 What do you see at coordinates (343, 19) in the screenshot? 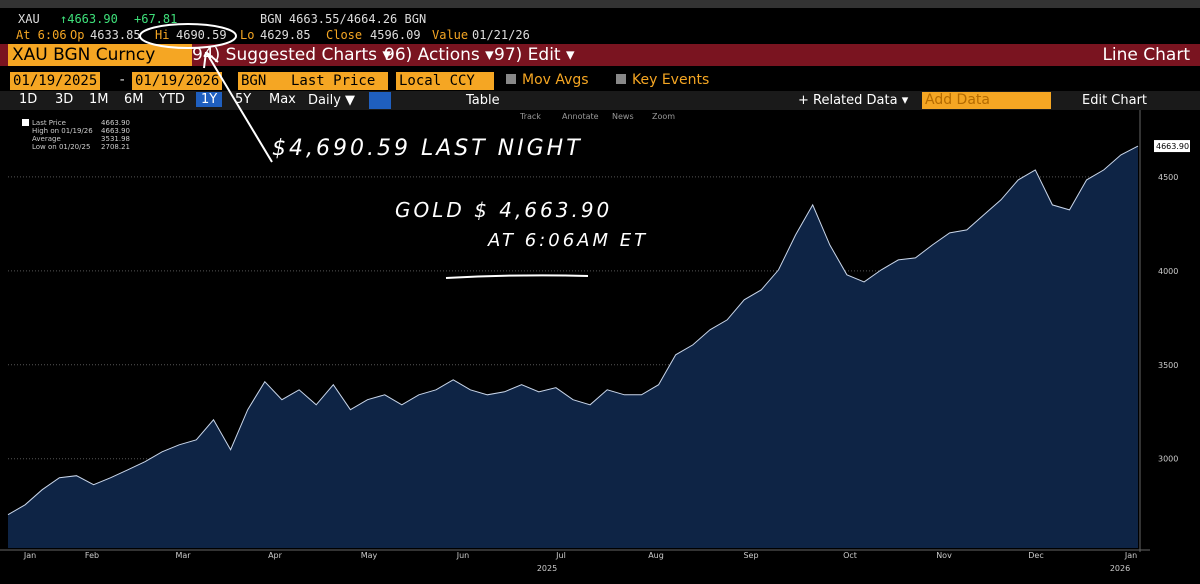
I see `bid-ask: BGN 4663.55/4664.26 BGN` at bounding box center [343, 19].